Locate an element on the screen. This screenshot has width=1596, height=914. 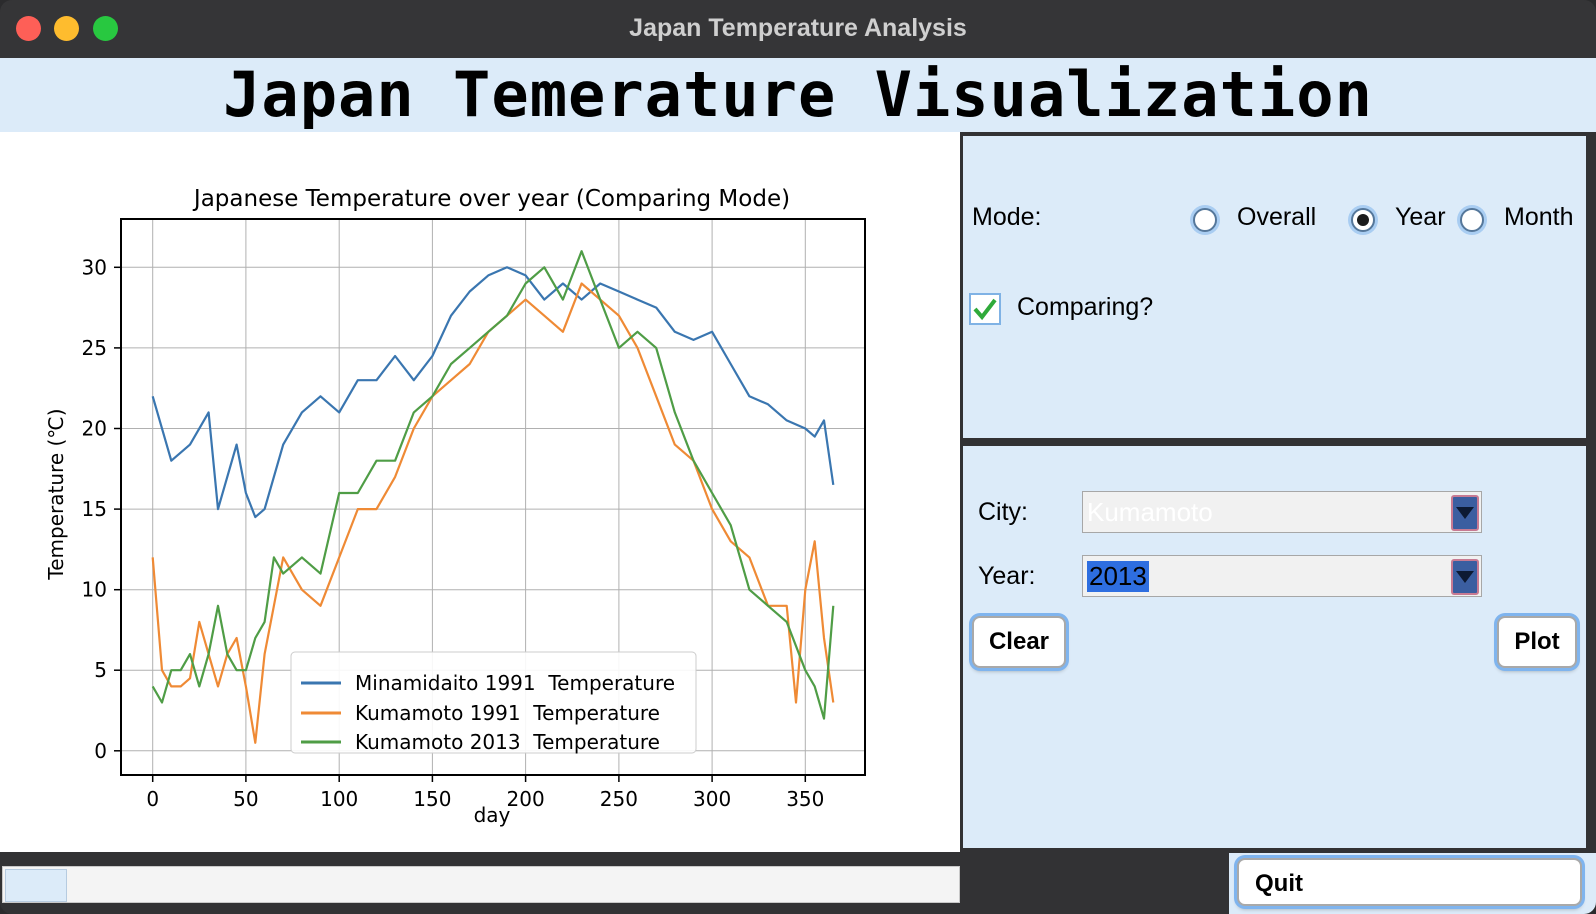
year-combobox: 2013 is located at coordinates (1282, 576).